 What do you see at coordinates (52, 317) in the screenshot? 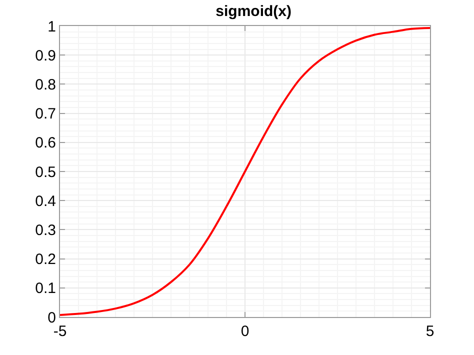
I see `y-tick-label: 0` at bounding box center [52, 317].